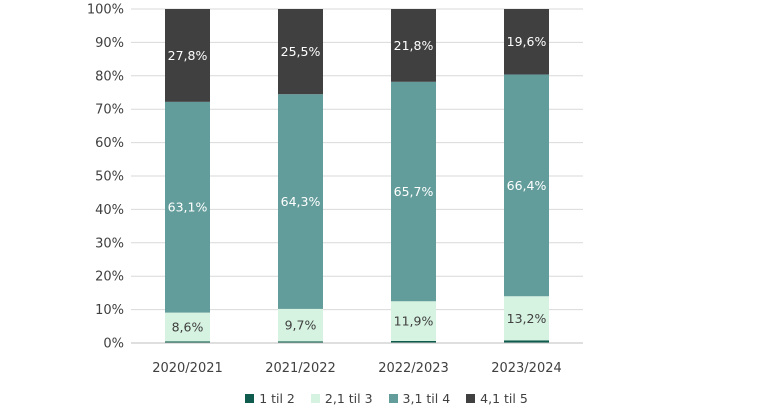 Image resolution: width=773 pixels, height=408 pixels. I want to click on data-label: 19,6%, so click(527, 41).